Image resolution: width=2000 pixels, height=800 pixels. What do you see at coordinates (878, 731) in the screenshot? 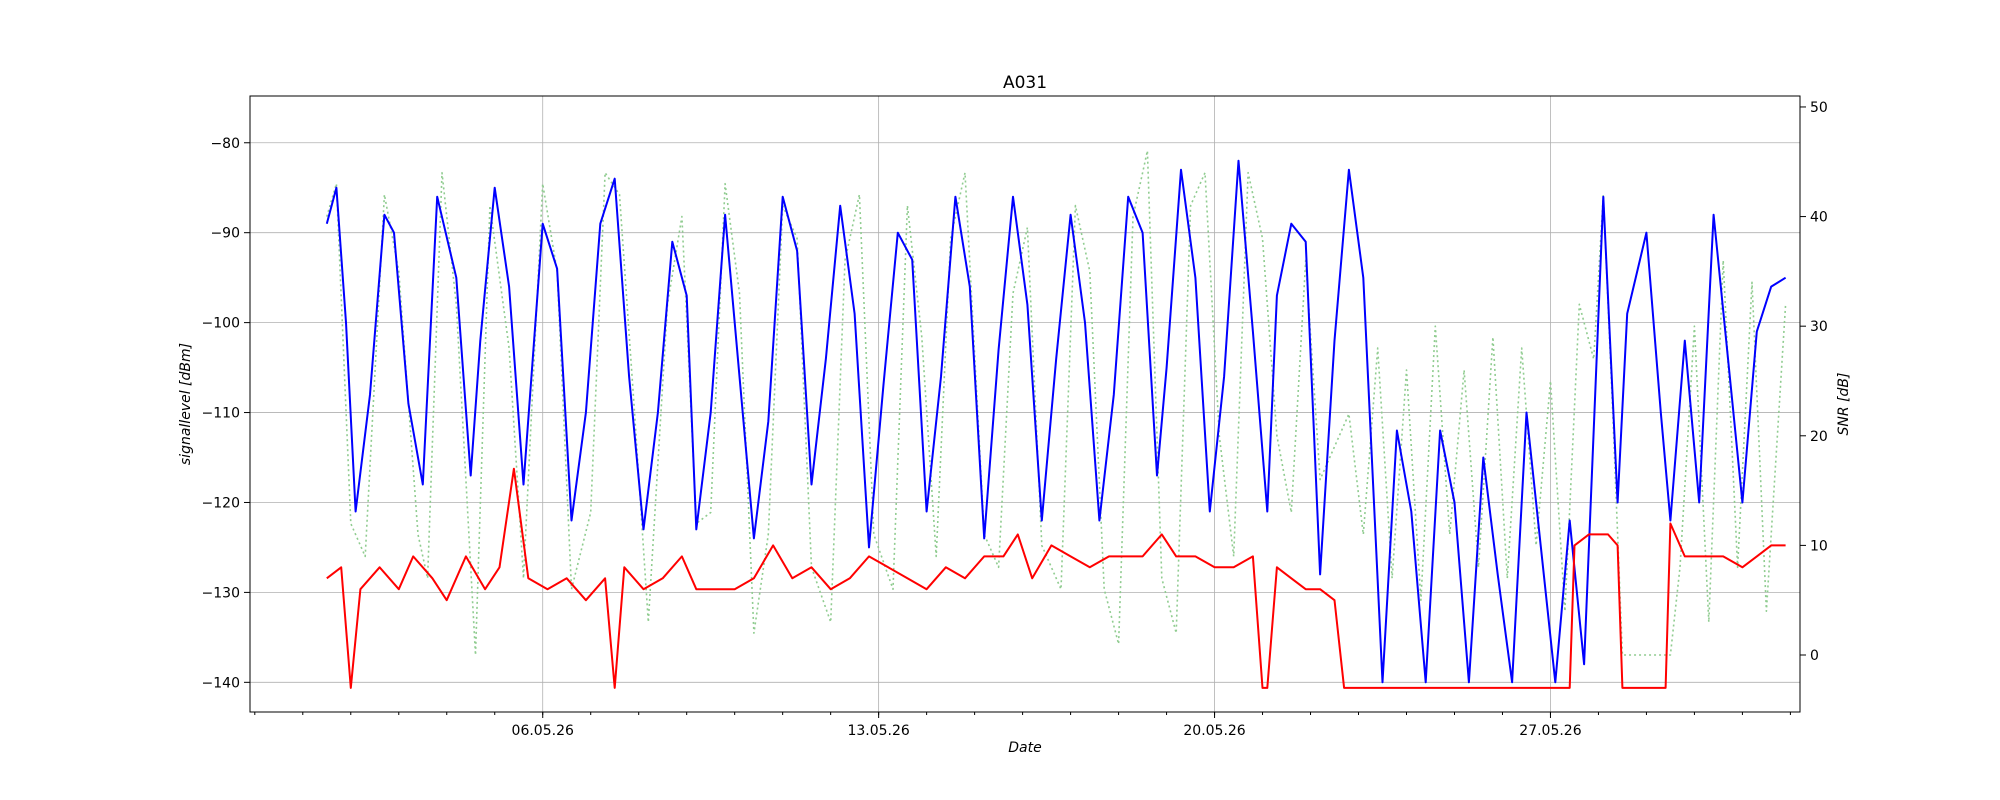
I see `x-tick-label: 13.05.26` at bounding box center [878, 731].